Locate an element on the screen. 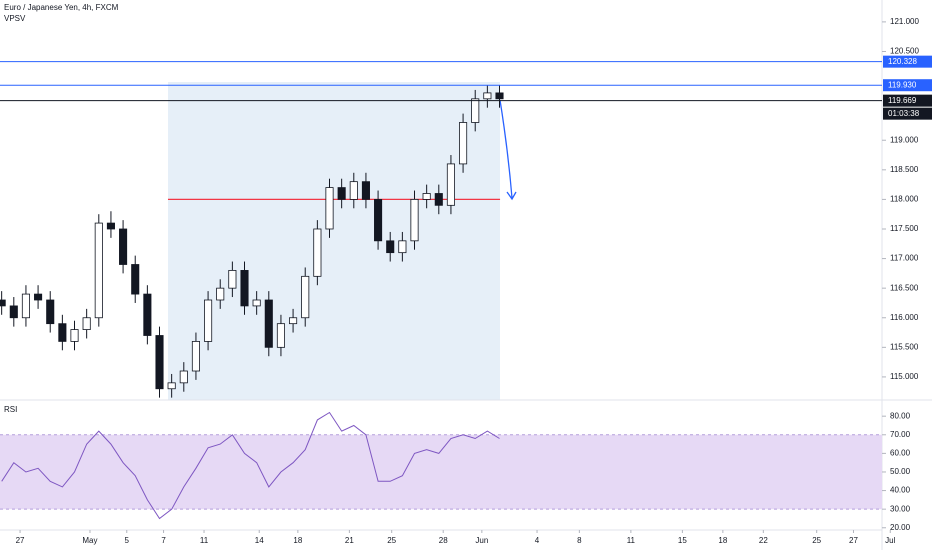  rsi-band is located at coordinates (441, 472).